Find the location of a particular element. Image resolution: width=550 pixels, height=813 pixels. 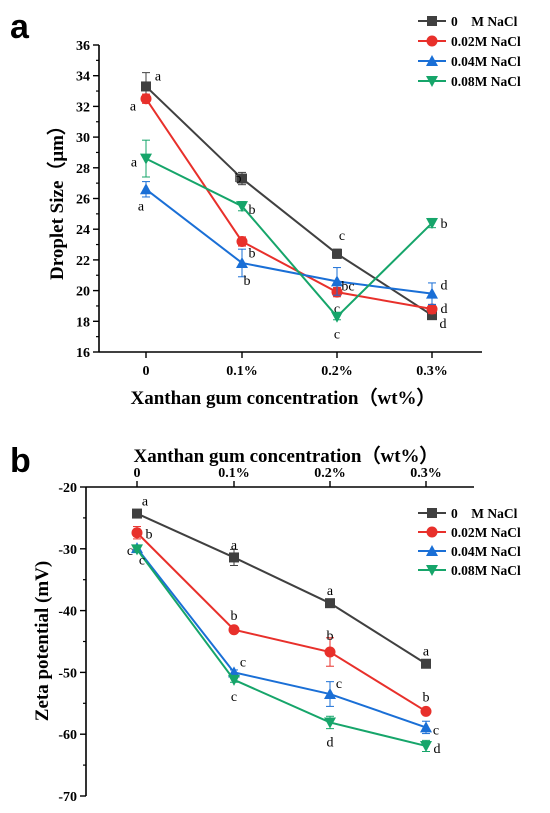

droplet-size-legend: 0 M NaCl 0.02M NaCl 0.04M NaCl 0.08M NaCl is located at coordinates (469, 51).